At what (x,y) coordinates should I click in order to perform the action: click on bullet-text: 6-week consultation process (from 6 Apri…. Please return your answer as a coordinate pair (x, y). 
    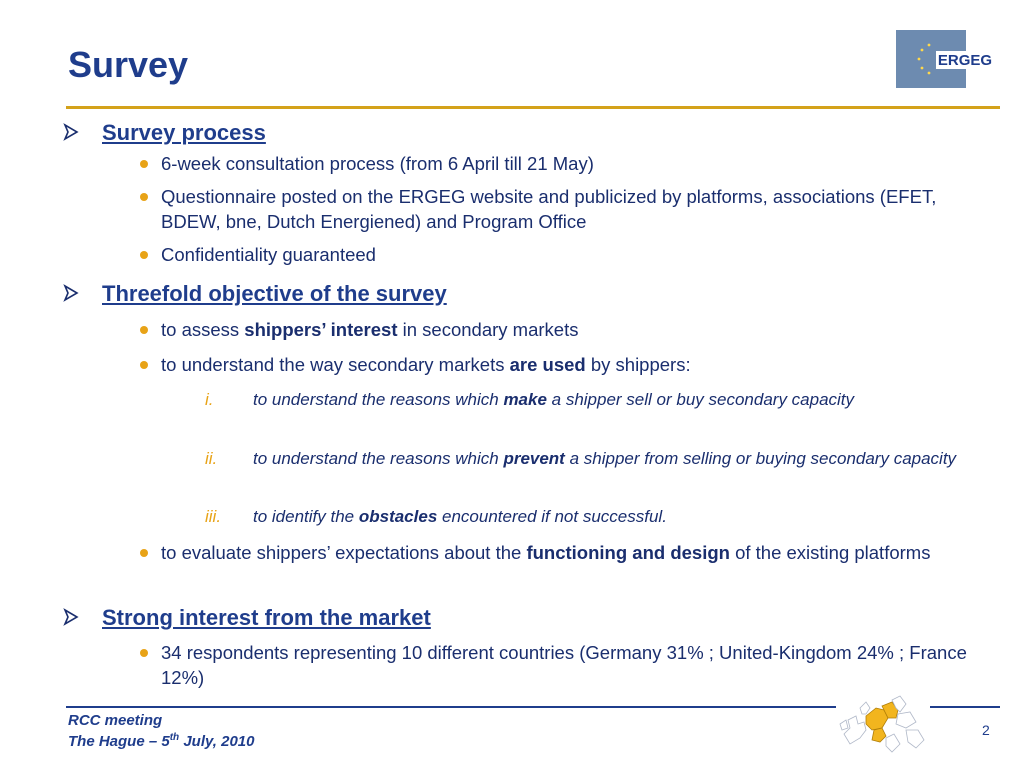
    Looking at the image, I should click on (377, 163).